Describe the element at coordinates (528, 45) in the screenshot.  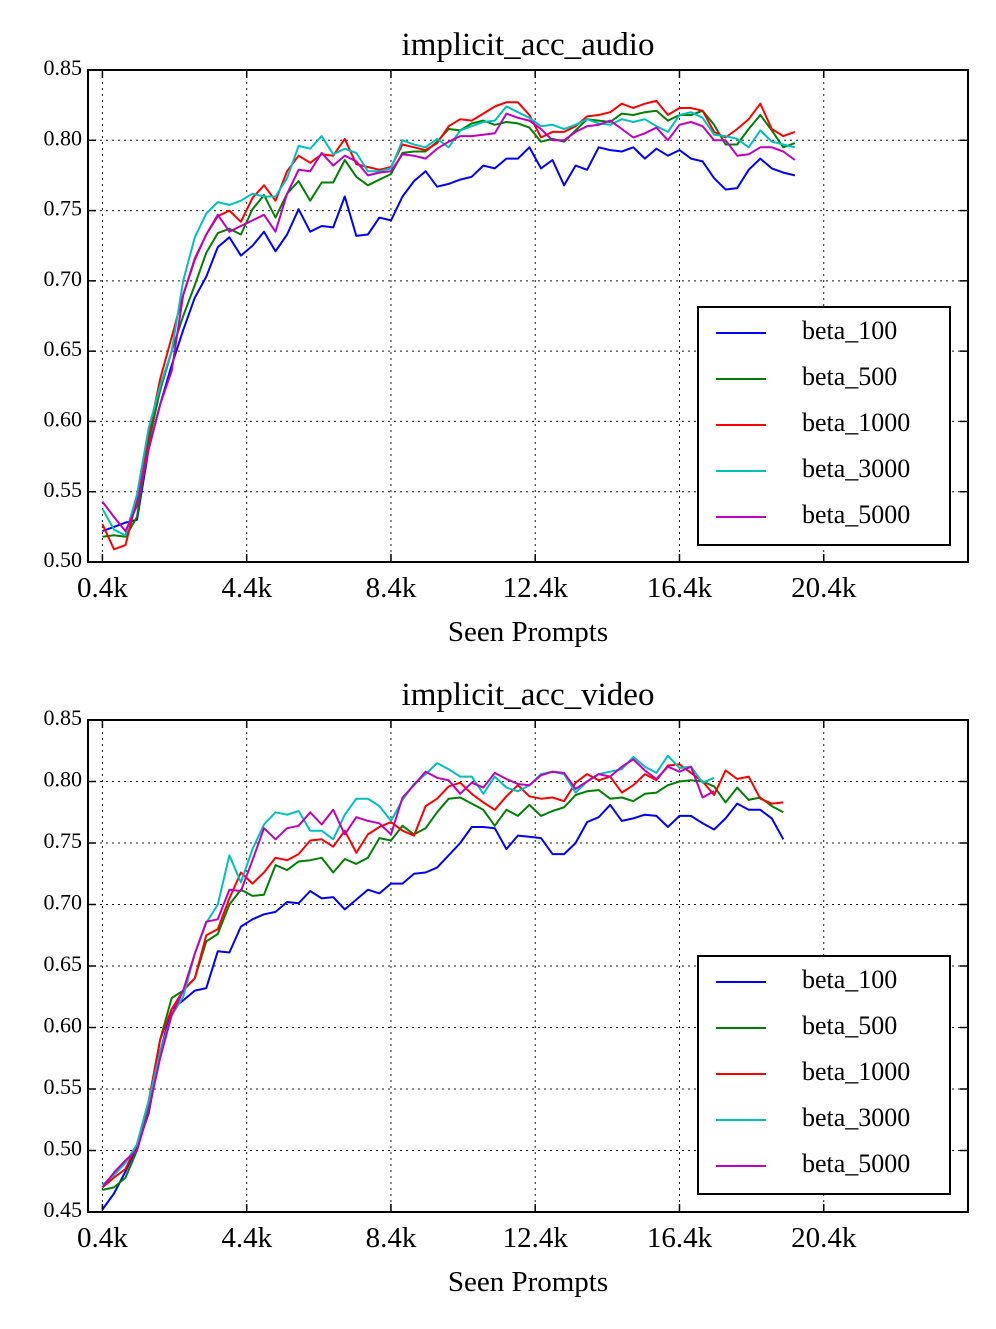
I see `chart-title: implicit_acc_audio` at that location.